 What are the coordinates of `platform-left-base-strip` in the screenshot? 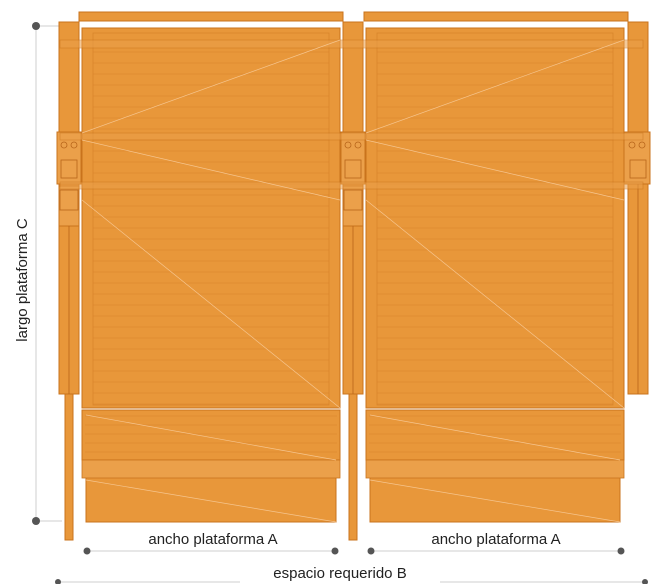 It's located at (211, 469).